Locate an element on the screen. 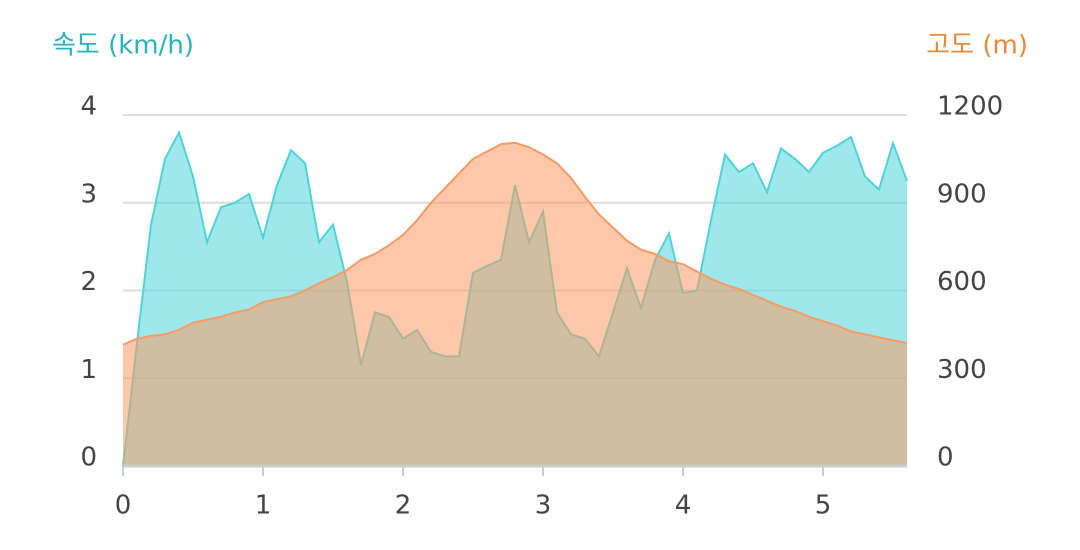 This screenshot has height=550, width=1080. x-tick-label: 3 is located at coordinates (543, 506).